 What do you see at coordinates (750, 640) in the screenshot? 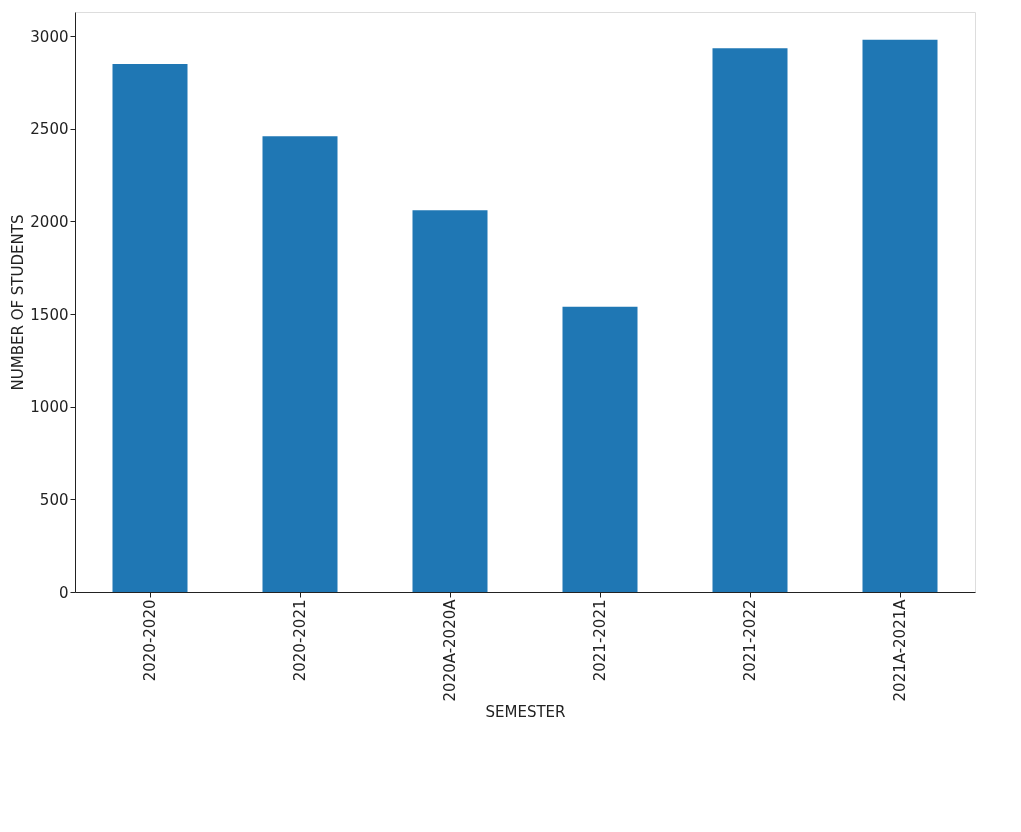
I see `x-tick-label: 2021-2022` at bounding box center [750, 640].